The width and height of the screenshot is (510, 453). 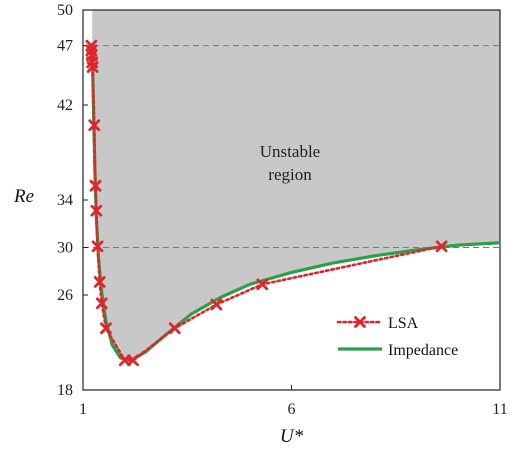 What do you see at coordinates (290, 151) in the screenshot?
I see `annotation-line-1: Unstable` at bounding box center [290, 151].